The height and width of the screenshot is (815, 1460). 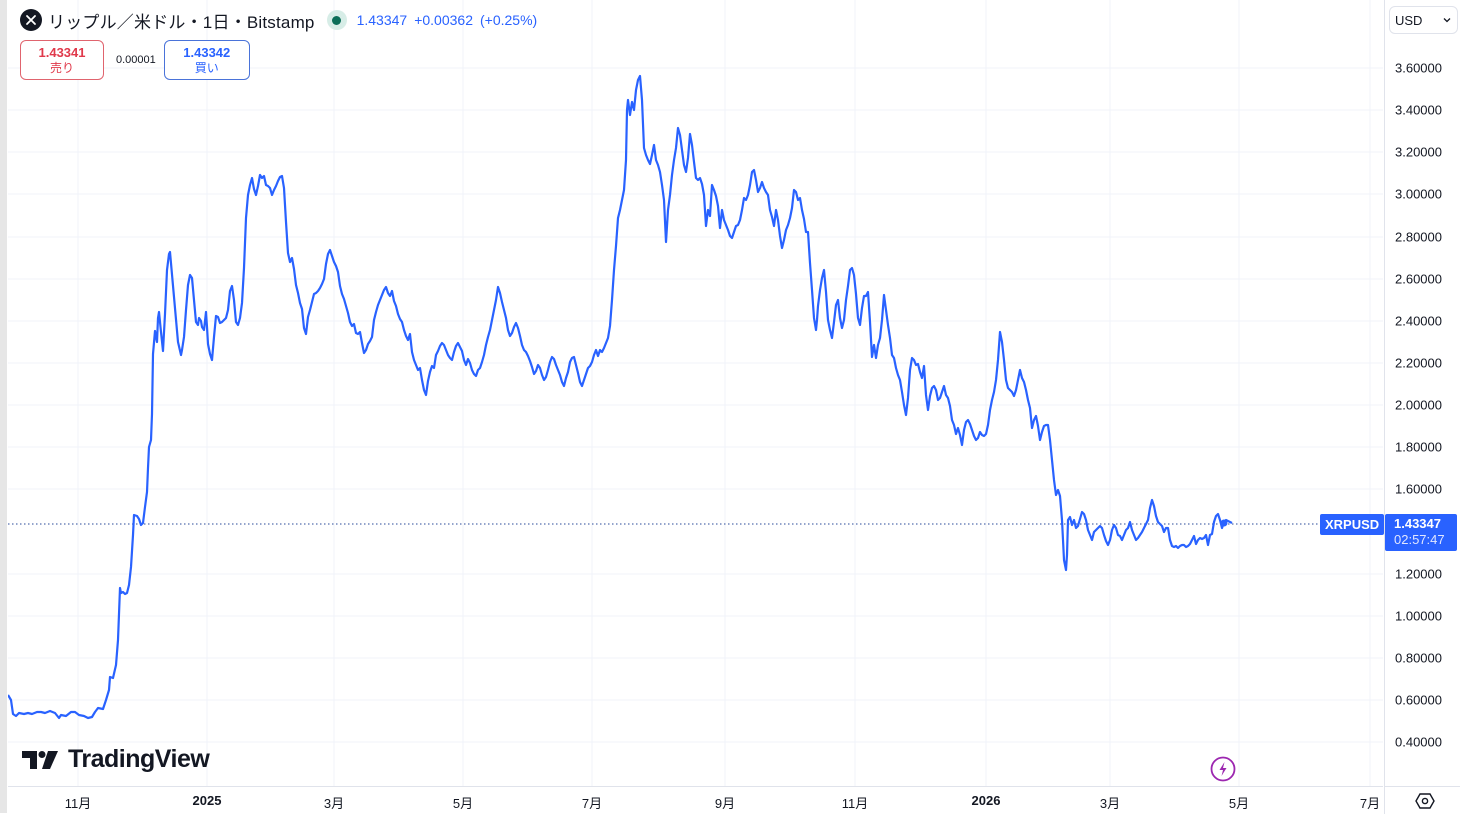 I want to click on sell-price: 1.43341, so click(x=62, y=52).